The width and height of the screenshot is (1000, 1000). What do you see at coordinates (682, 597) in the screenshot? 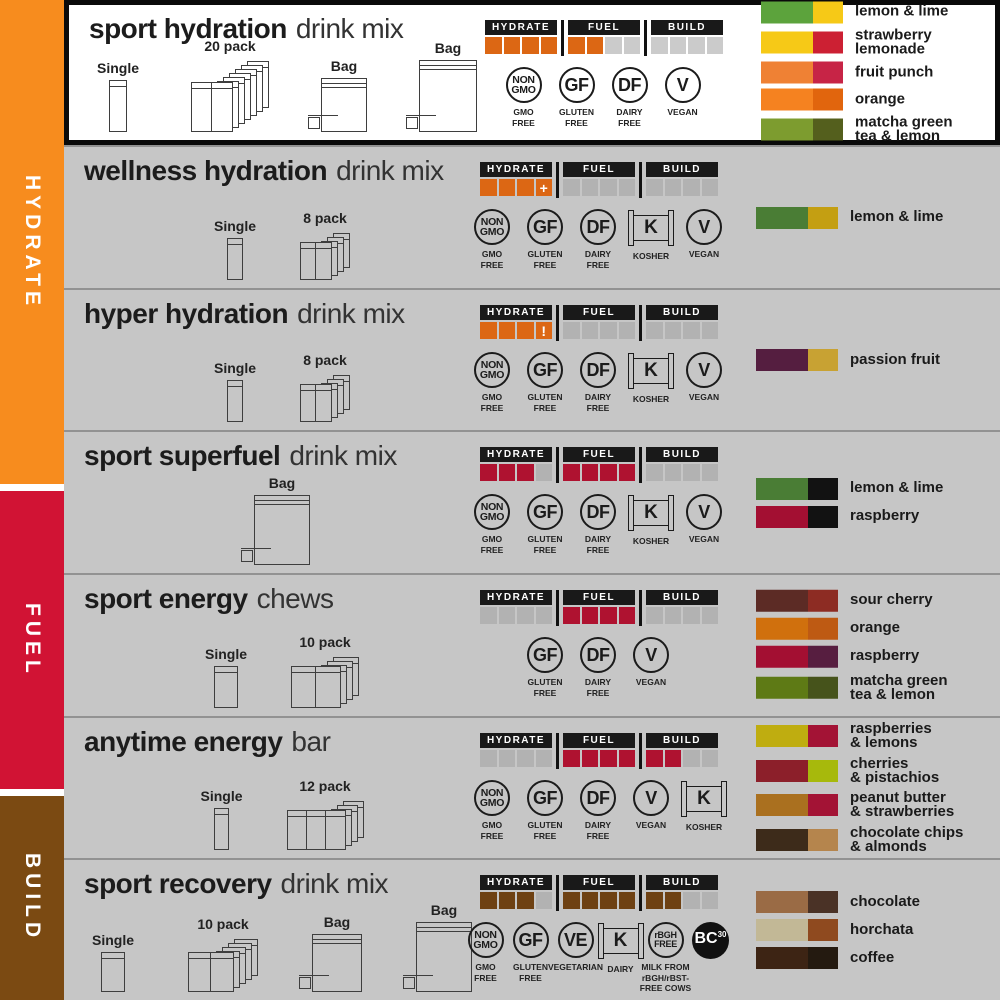
I see `meter-header-build: BUILD` at bounding box center [682, 597].